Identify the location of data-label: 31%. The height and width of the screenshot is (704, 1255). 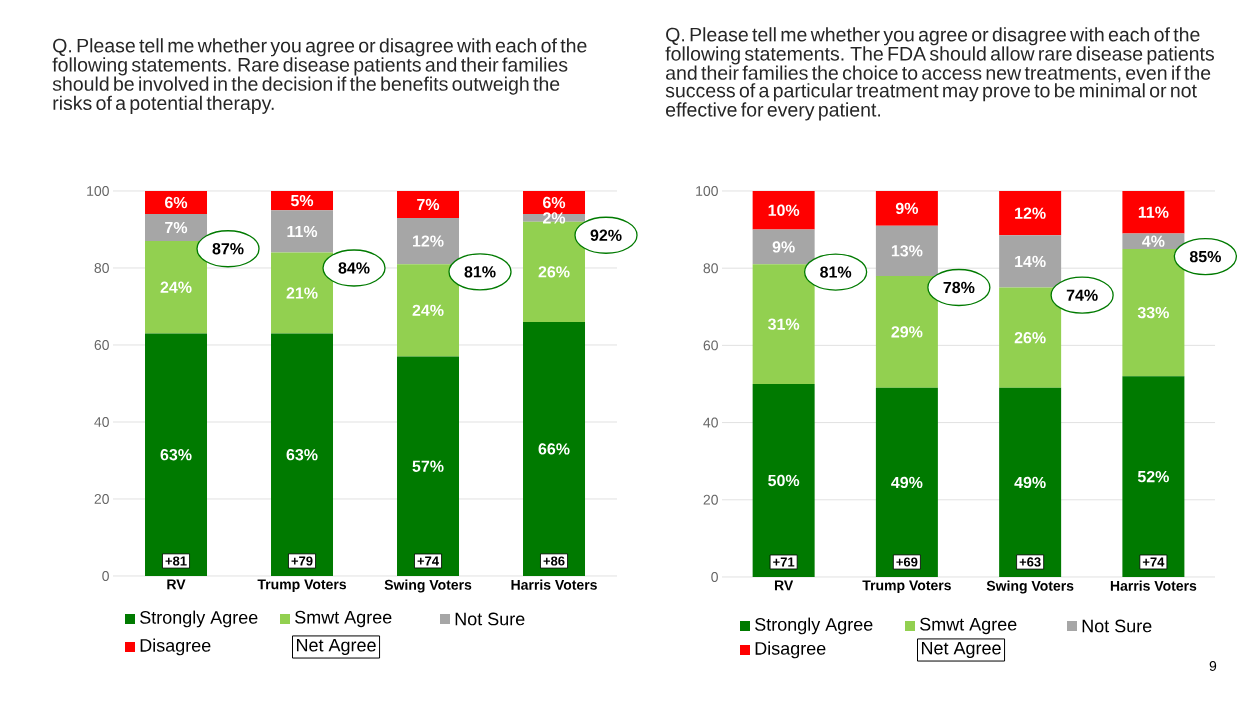
(783, 324).